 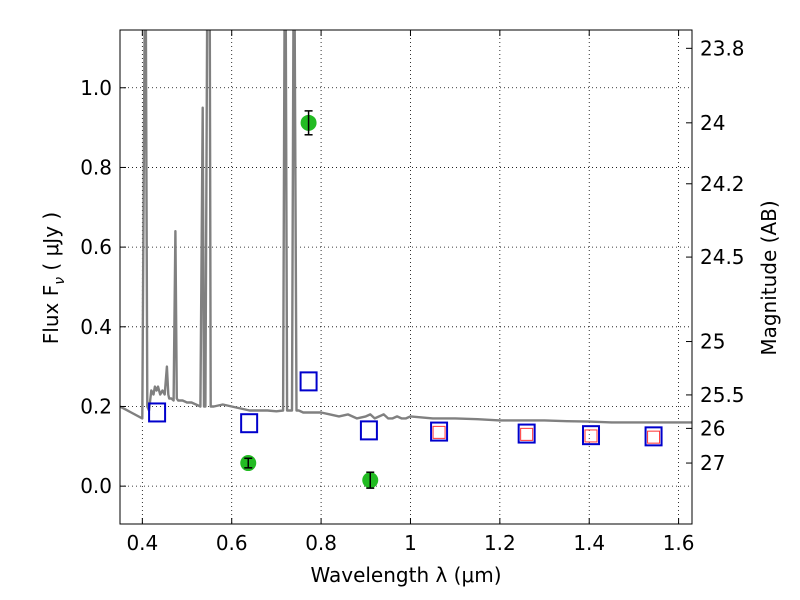 I want to click on x-tick-label: 1.6, so click(x=679, y=543).